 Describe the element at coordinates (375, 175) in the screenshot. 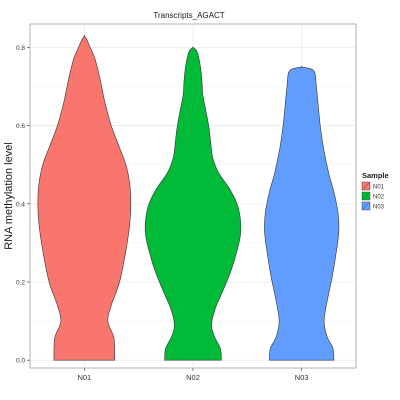

I see `legend-title: Sample` at that location.